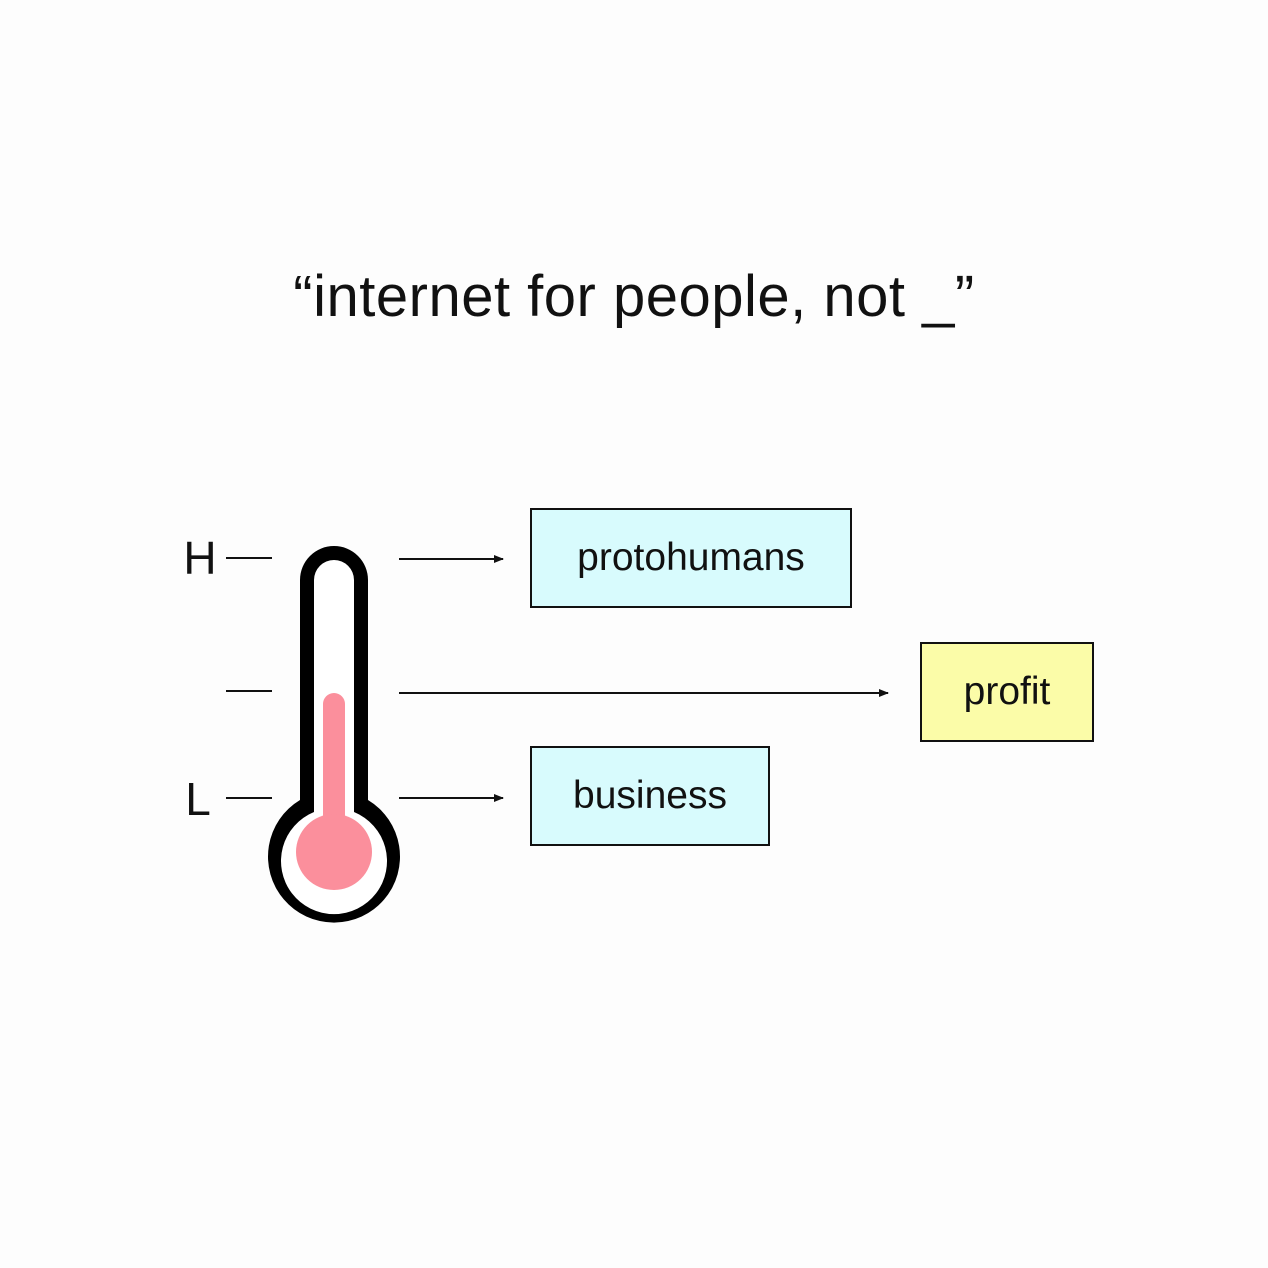  I want to click on box-business: business, so click(650, 796).